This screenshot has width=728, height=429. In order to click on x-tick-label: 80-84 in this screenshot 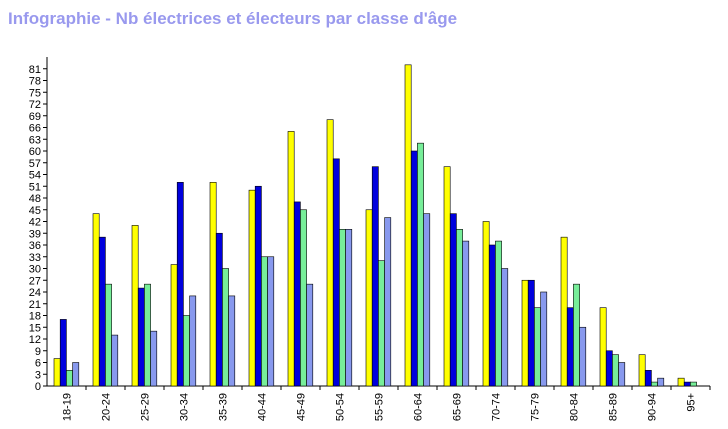, I will do `click(575, 407)`.